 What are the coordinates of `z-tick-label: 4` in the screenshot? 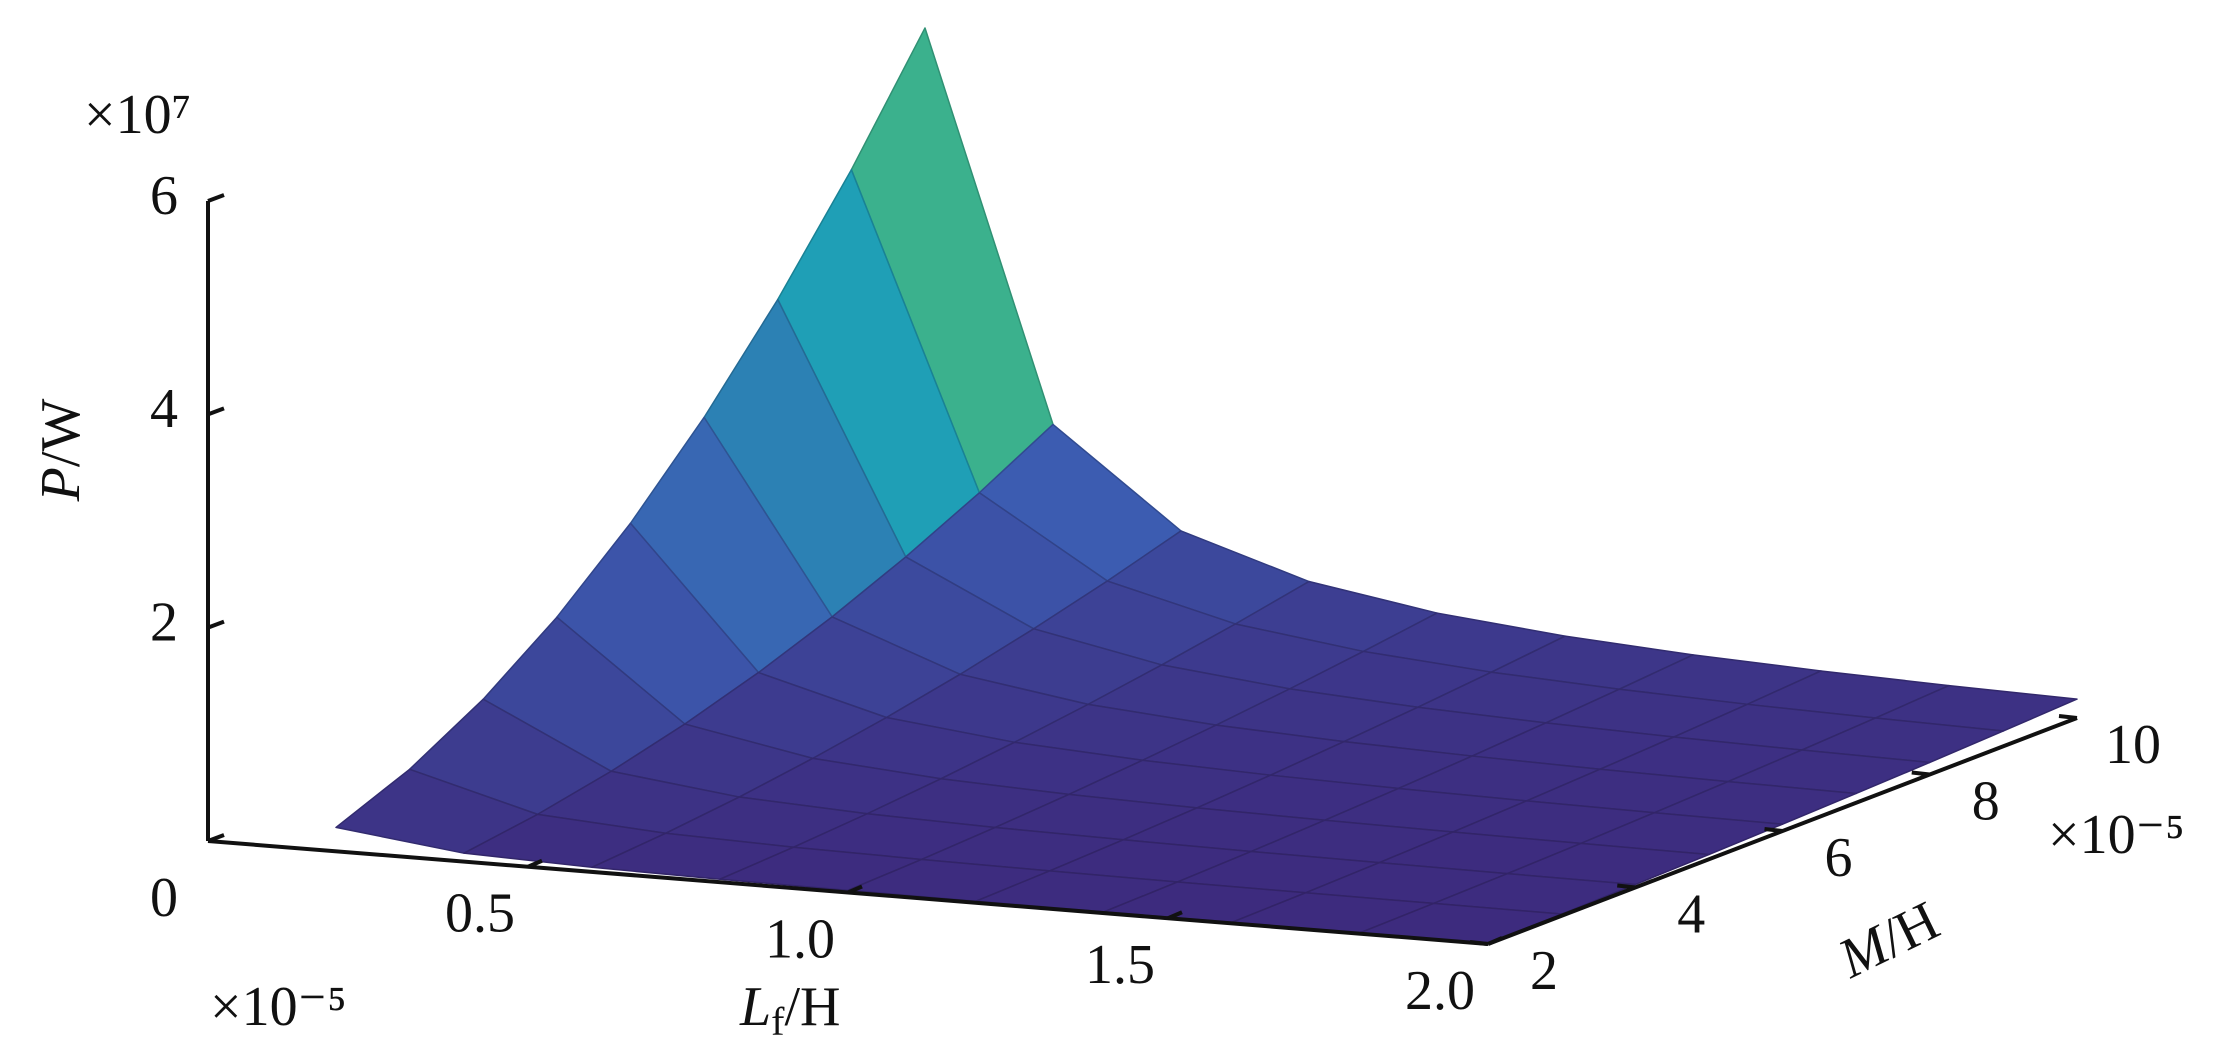 It's located at (164, 409).